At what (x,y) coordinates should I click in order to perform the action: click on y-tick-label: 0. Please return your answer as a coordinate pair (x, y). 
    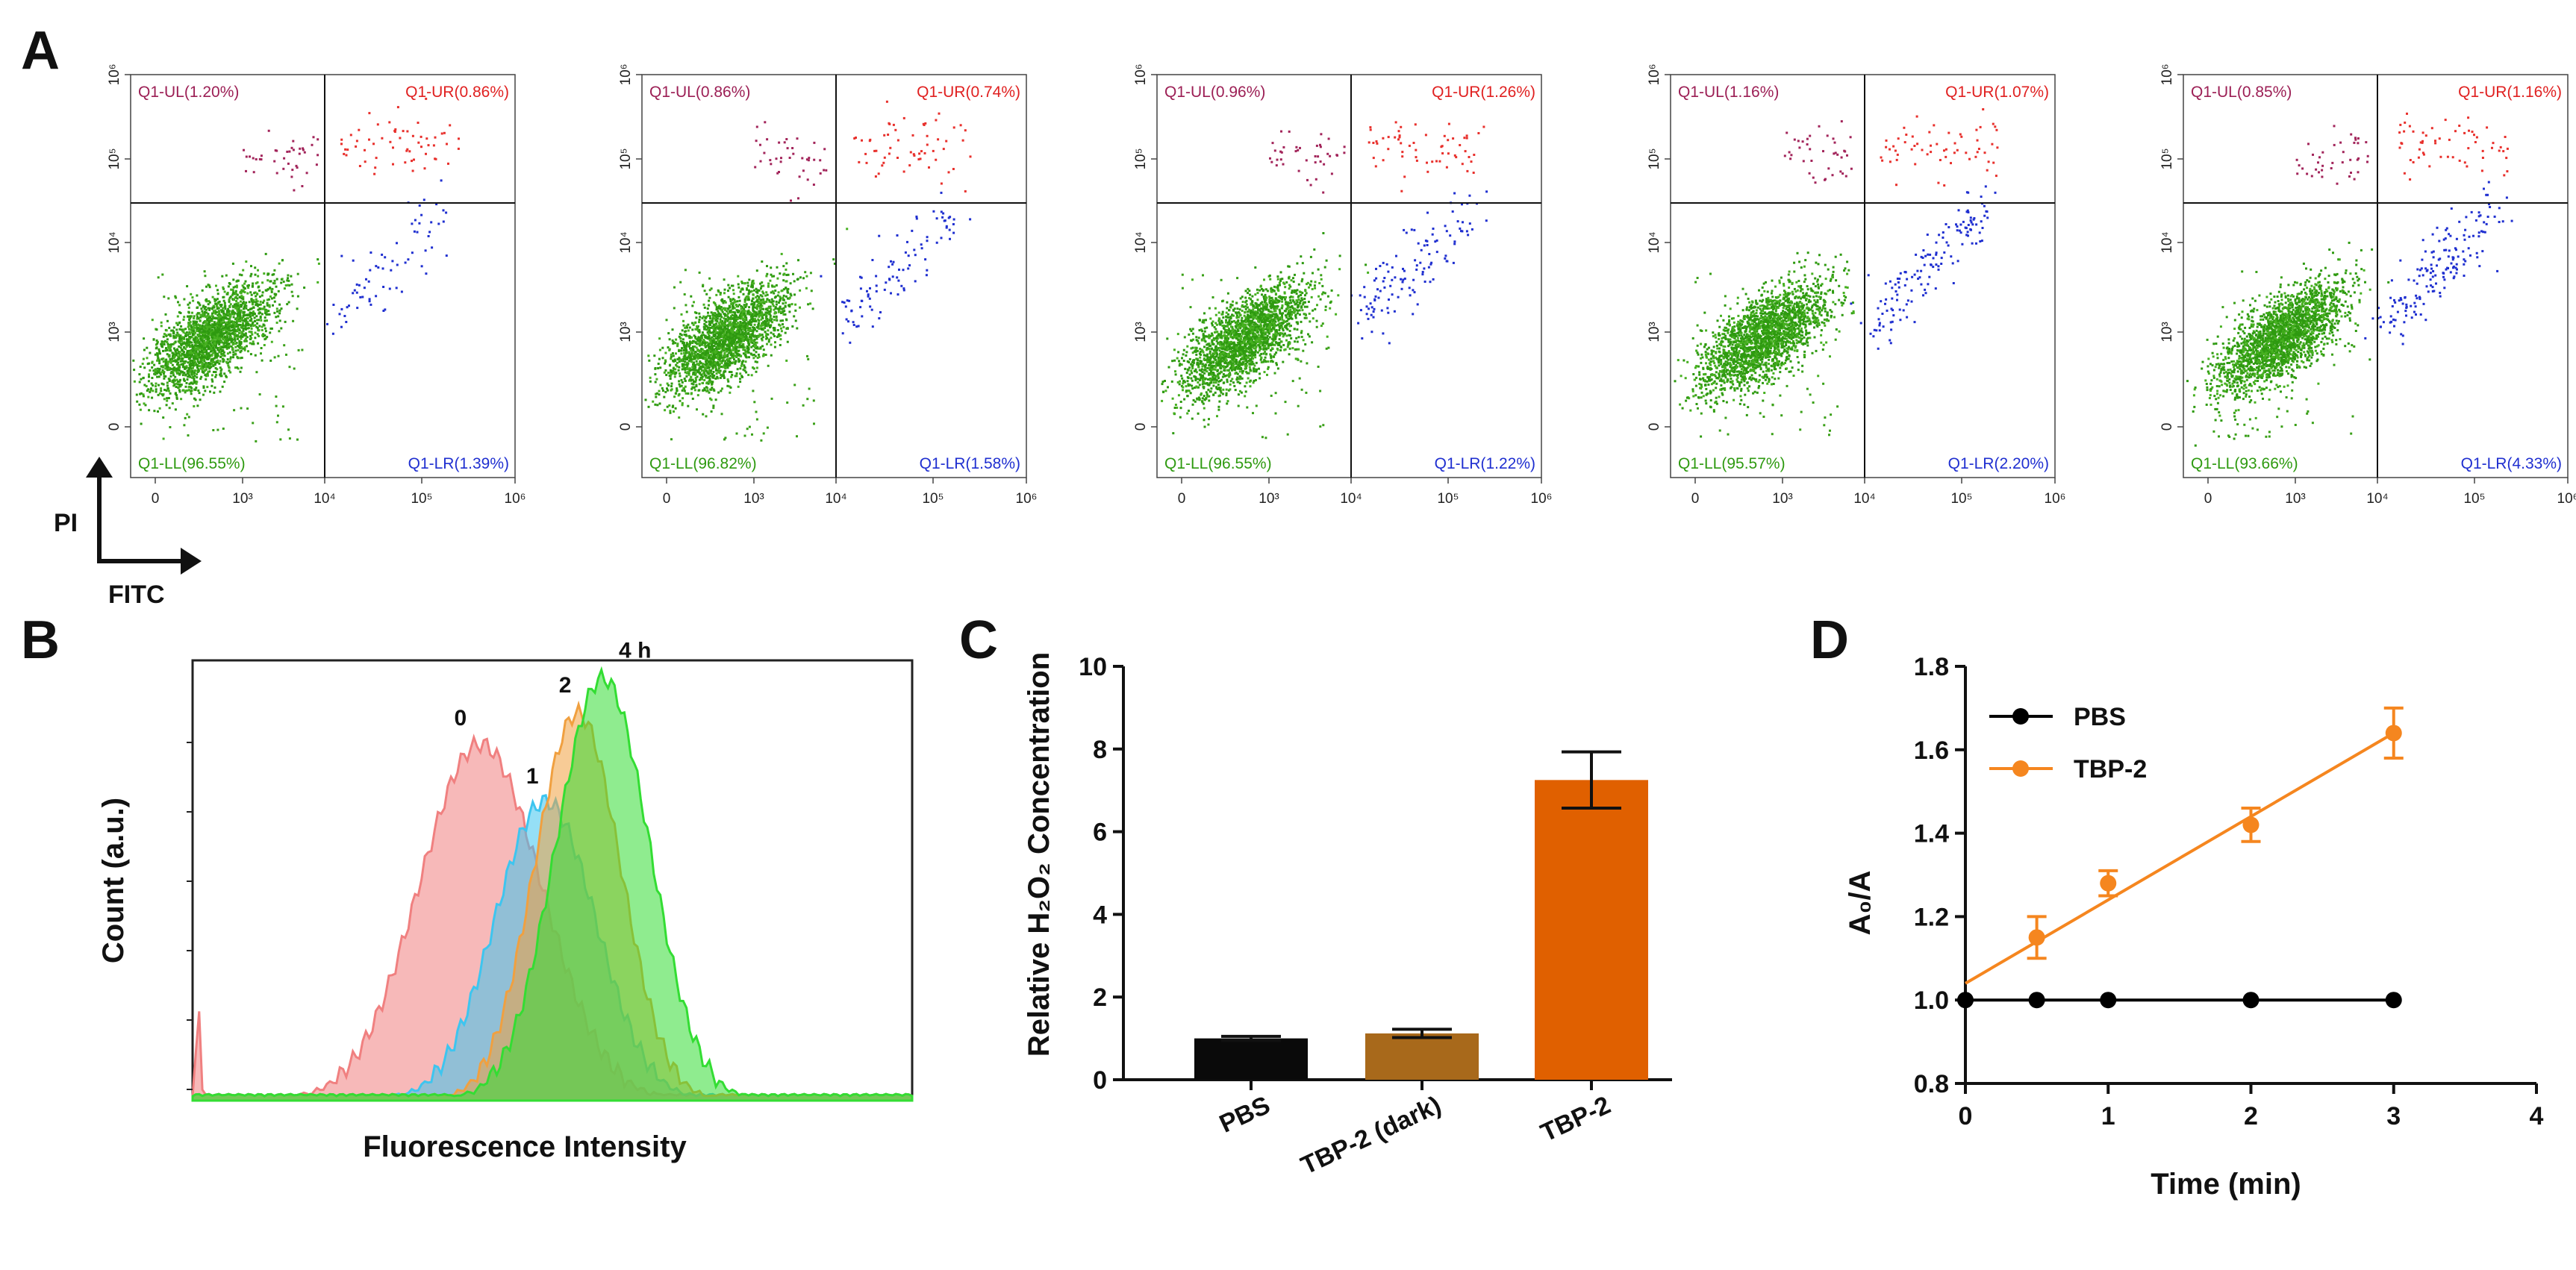
    Looking at the image, I should click on (114, 427).